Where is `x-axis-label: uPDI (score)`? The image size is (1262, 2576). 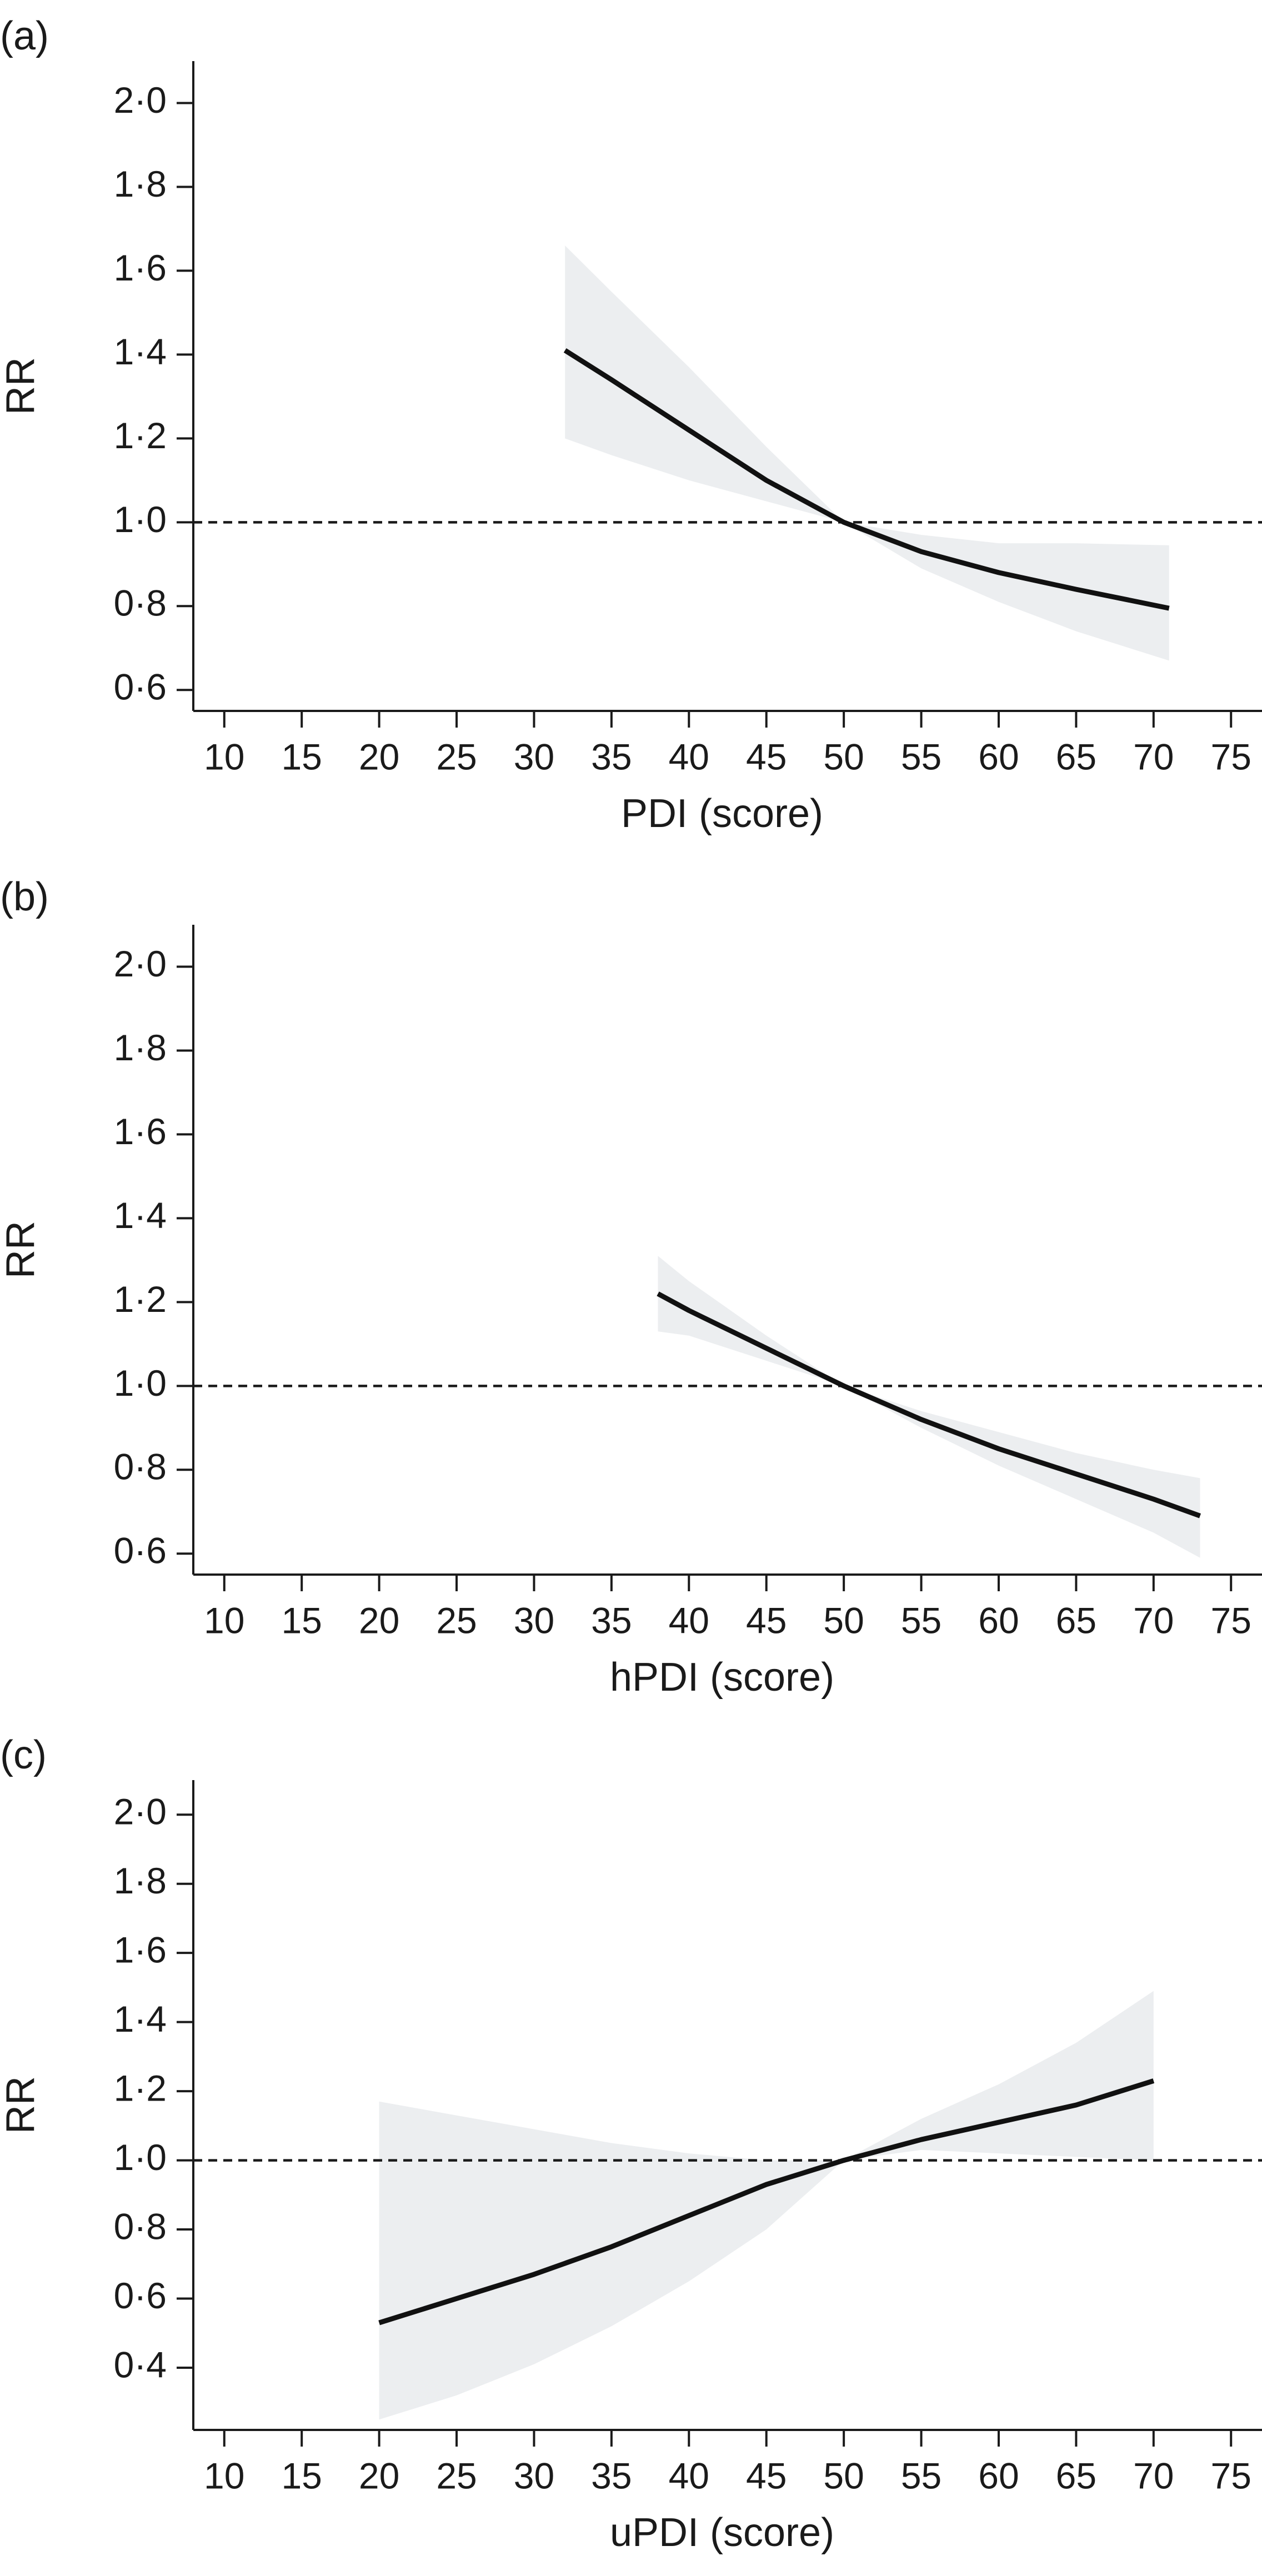 x-axis-label: uPDI (score) is located at coordinates (722, 2532).